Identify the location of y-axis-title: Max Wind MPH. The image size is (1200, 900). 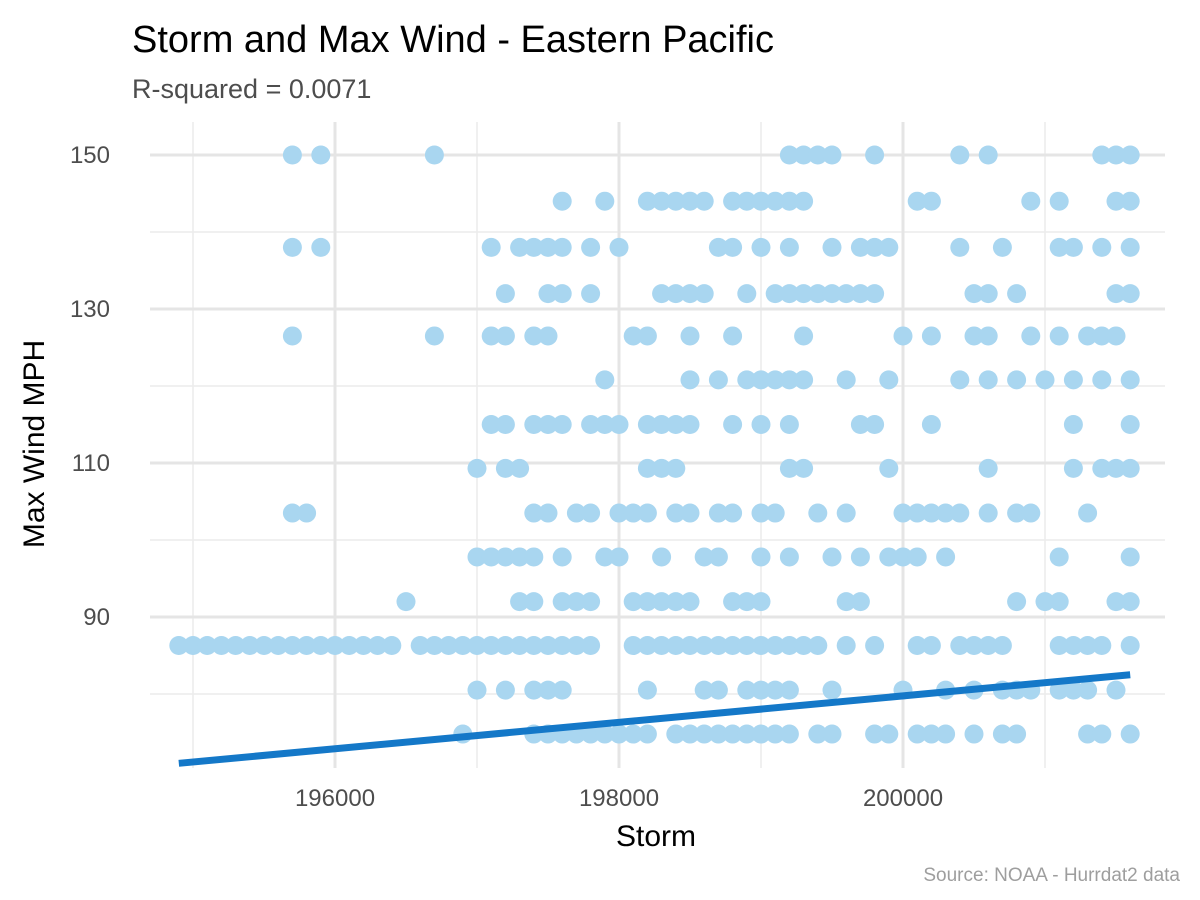
(34, 444).